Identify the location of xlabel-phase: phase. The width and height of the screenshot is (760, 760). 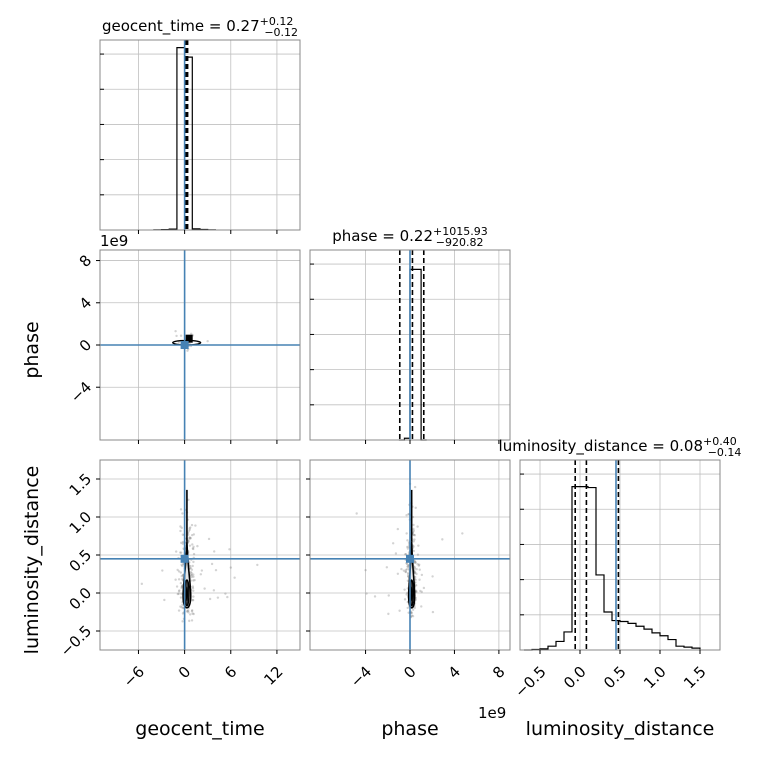
(409, 729).